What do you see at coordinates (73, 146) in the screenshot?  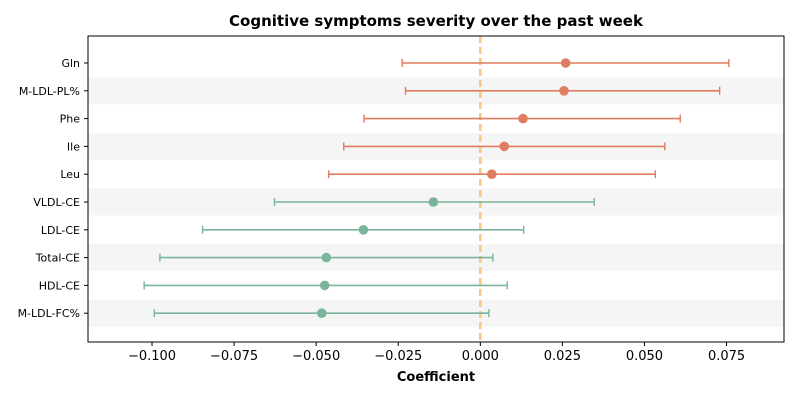 I see `y-tick-label: Ile` at bounding box center [73, 146].